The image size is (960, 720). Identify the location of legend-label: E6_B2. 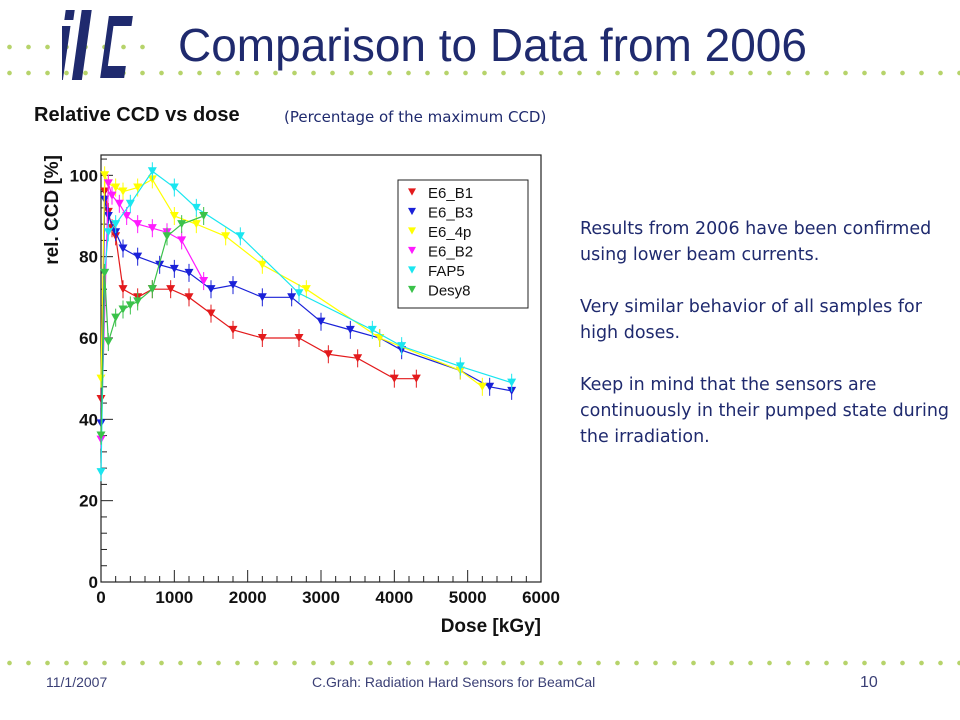
(450, 252).